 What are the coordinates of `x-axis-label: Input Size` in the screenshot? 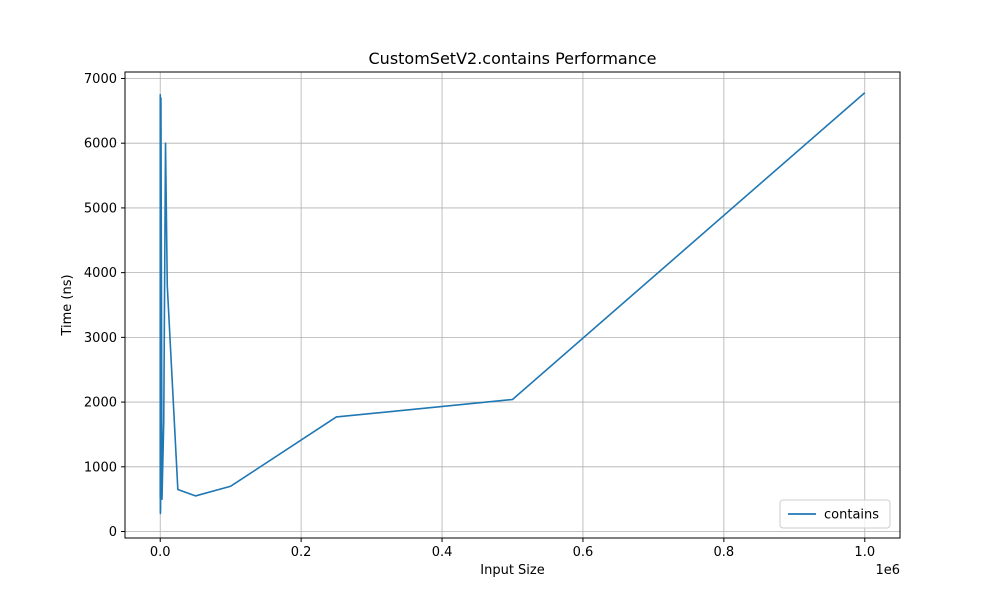 It's located at (512, 570).